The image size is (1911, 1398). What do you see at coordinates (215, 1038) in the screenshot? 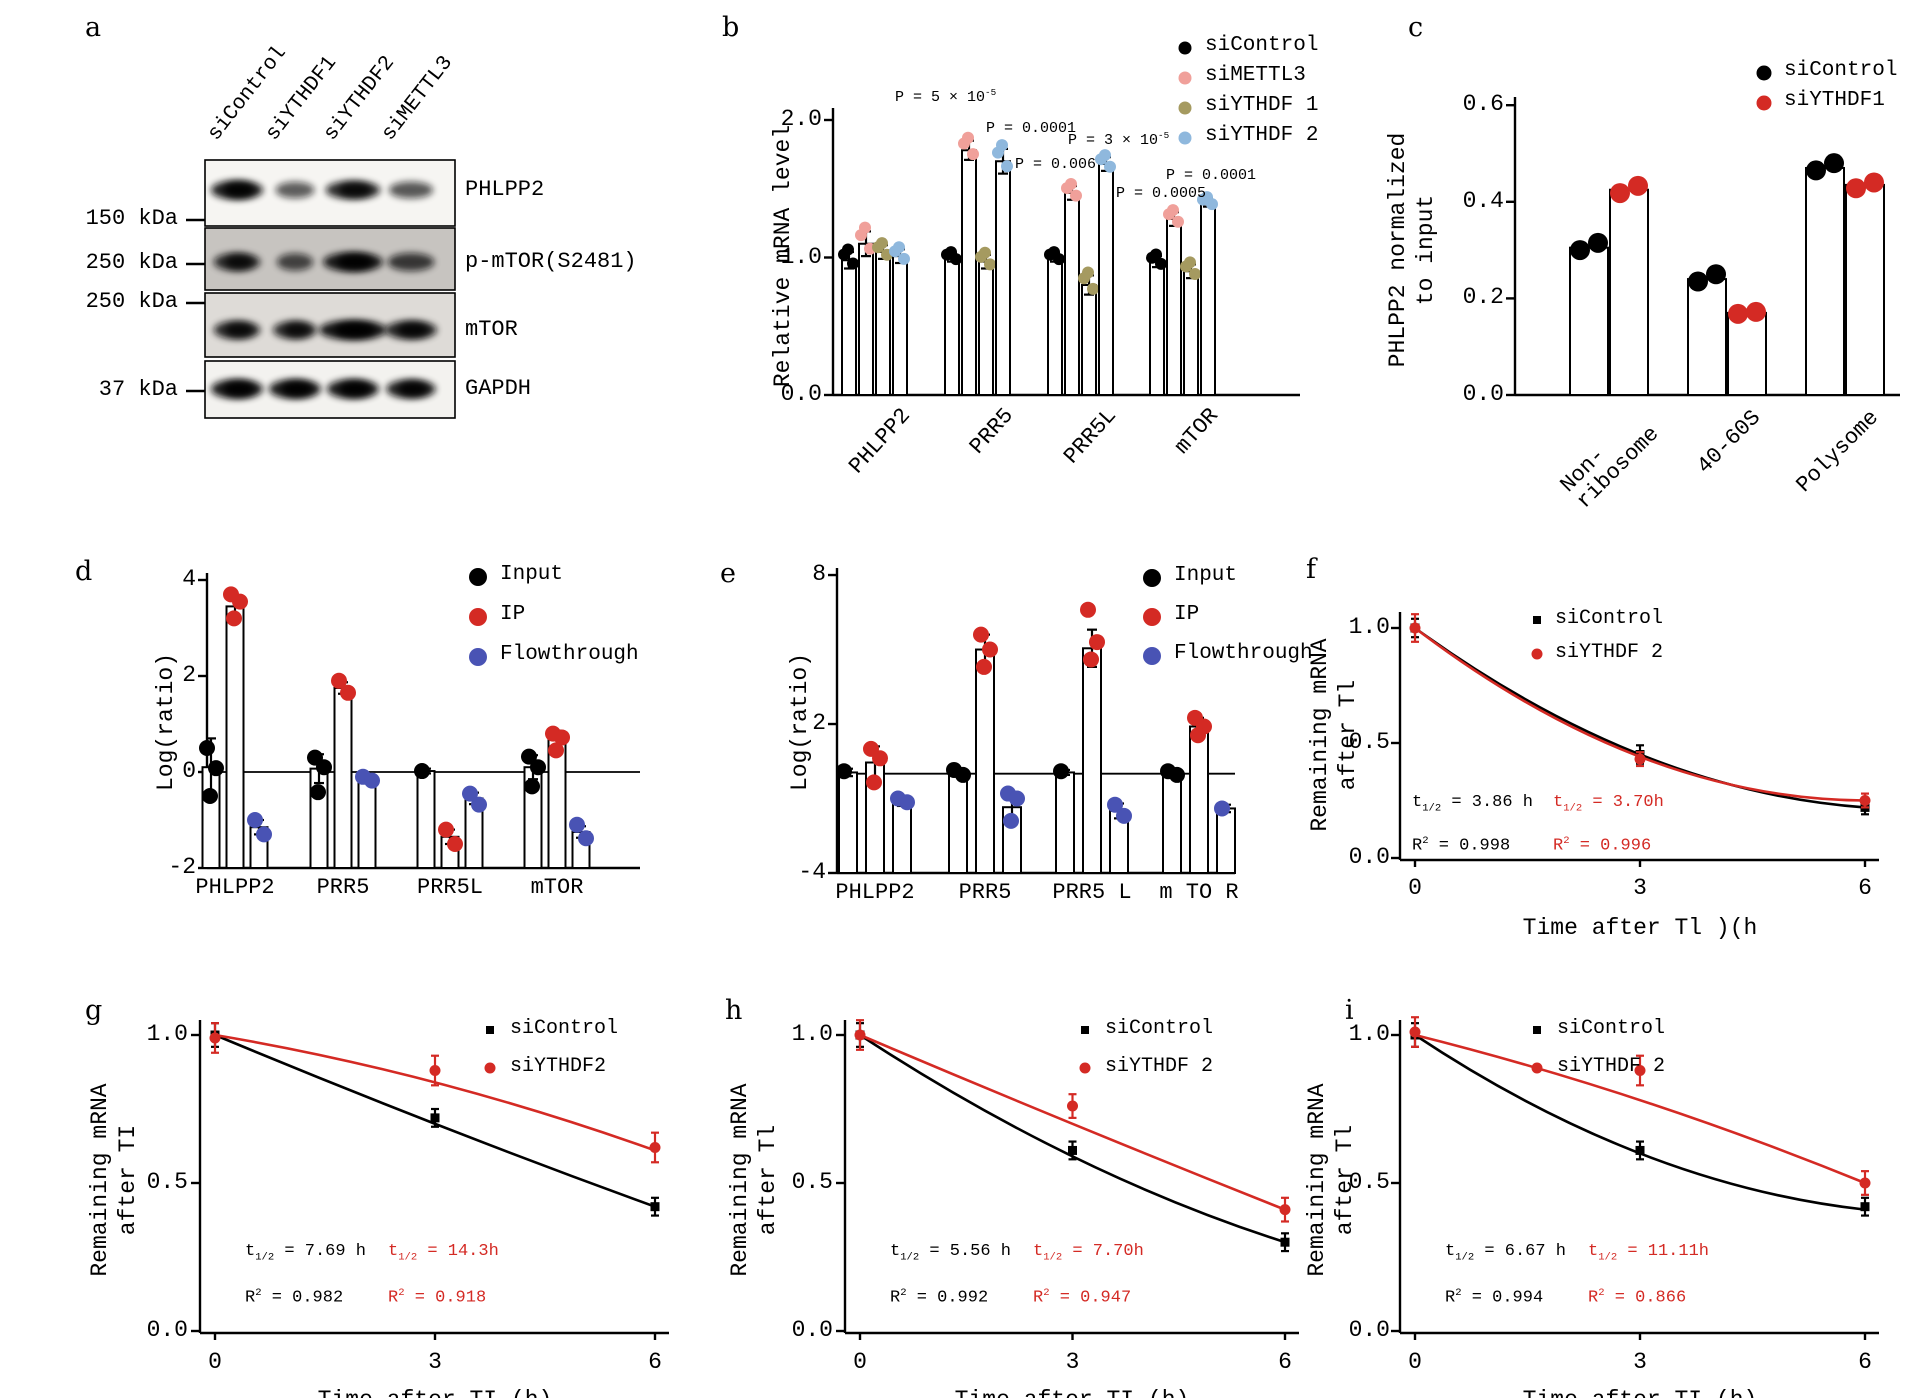
I see `point-g-siYTHDF2` at bounding box center [215, 1038].